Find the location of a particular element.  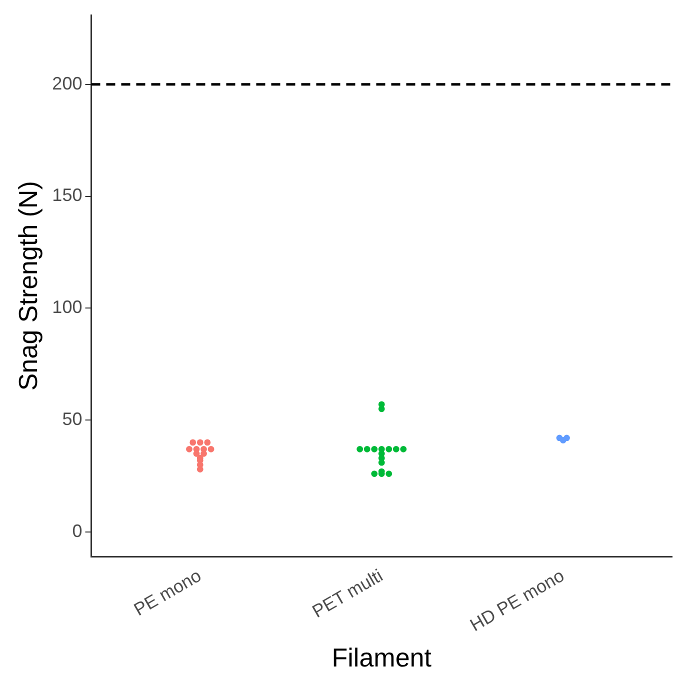

x-tick-label: HD PE mono is located at coordinates (517, 600).